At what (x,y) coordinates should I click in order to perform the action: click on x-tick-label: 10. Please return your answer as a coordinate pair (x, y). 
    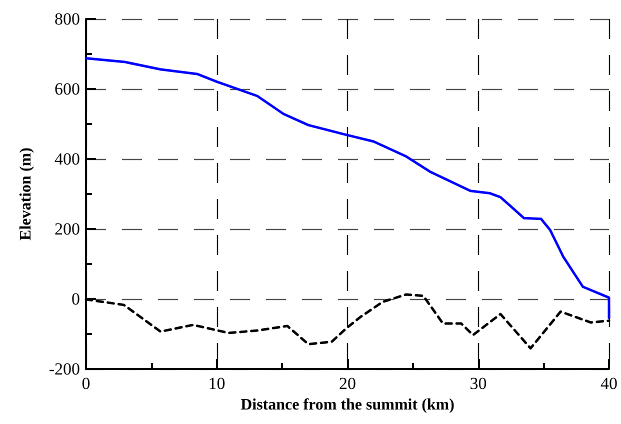
    Looking at the image, I should click on (217, 383).